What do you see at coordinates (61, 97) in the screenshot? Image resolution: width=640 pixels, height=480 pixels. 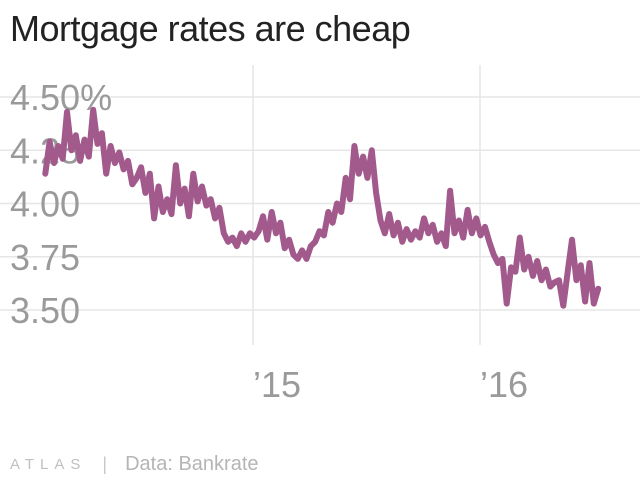 I see `y-tick-label: 4.50%` at bounding box center [61, 97].